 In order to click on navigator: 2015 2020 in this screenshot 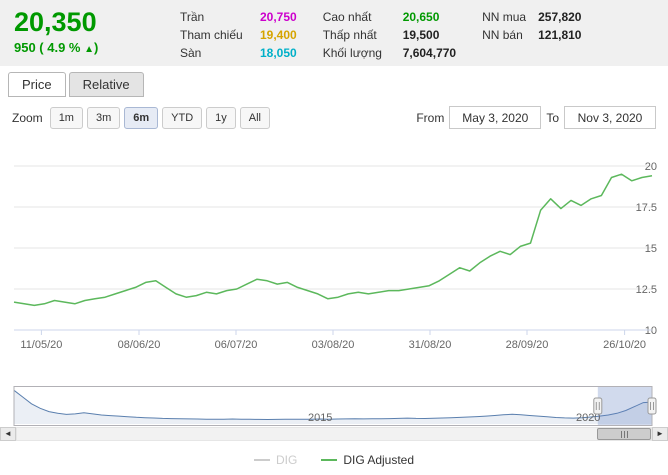, I will do `click(334, 406)`.